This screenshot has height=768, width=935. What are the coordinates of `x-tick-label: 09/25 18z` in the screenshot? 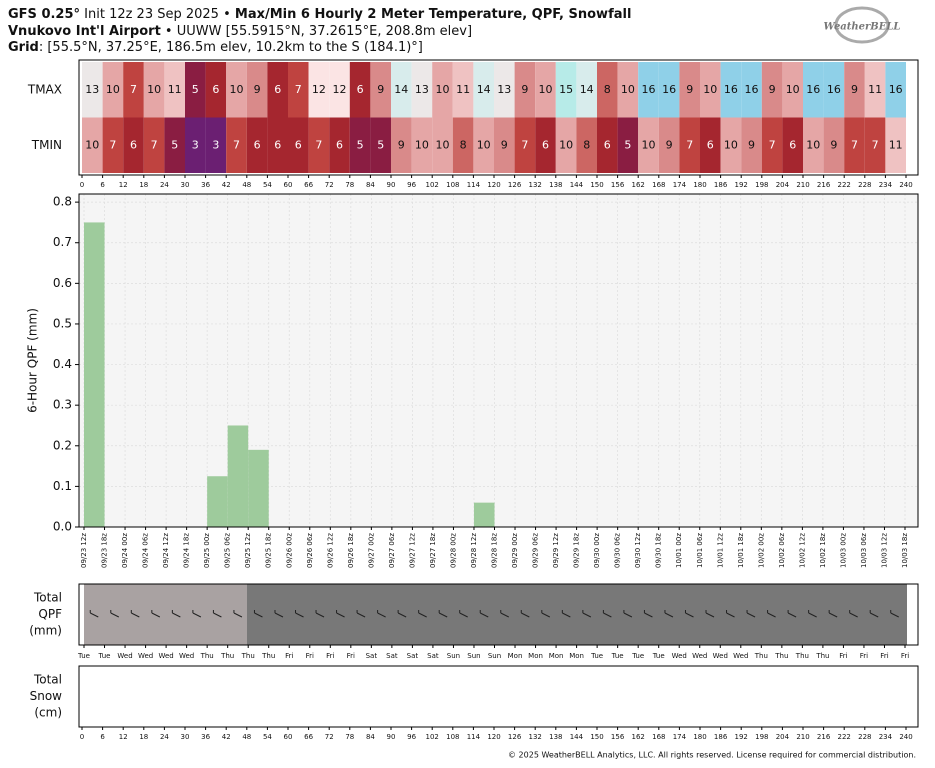 It's located at (269, 550).